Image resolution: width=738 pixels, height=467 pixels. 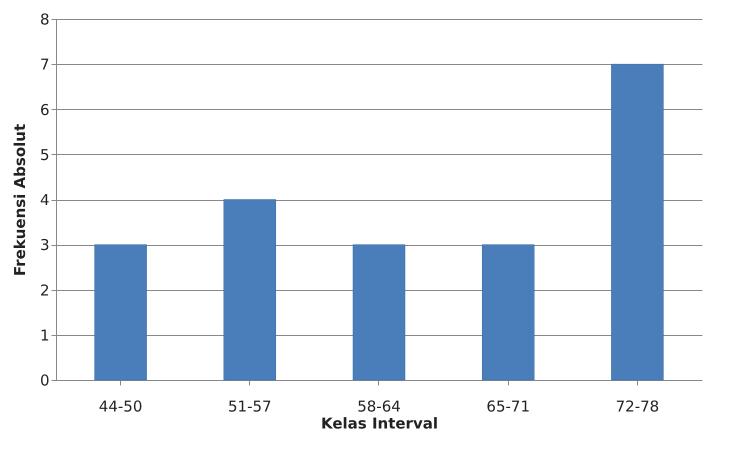 I want to click on x-axis-title: Kelas Interval, so click(x=379, y=423).